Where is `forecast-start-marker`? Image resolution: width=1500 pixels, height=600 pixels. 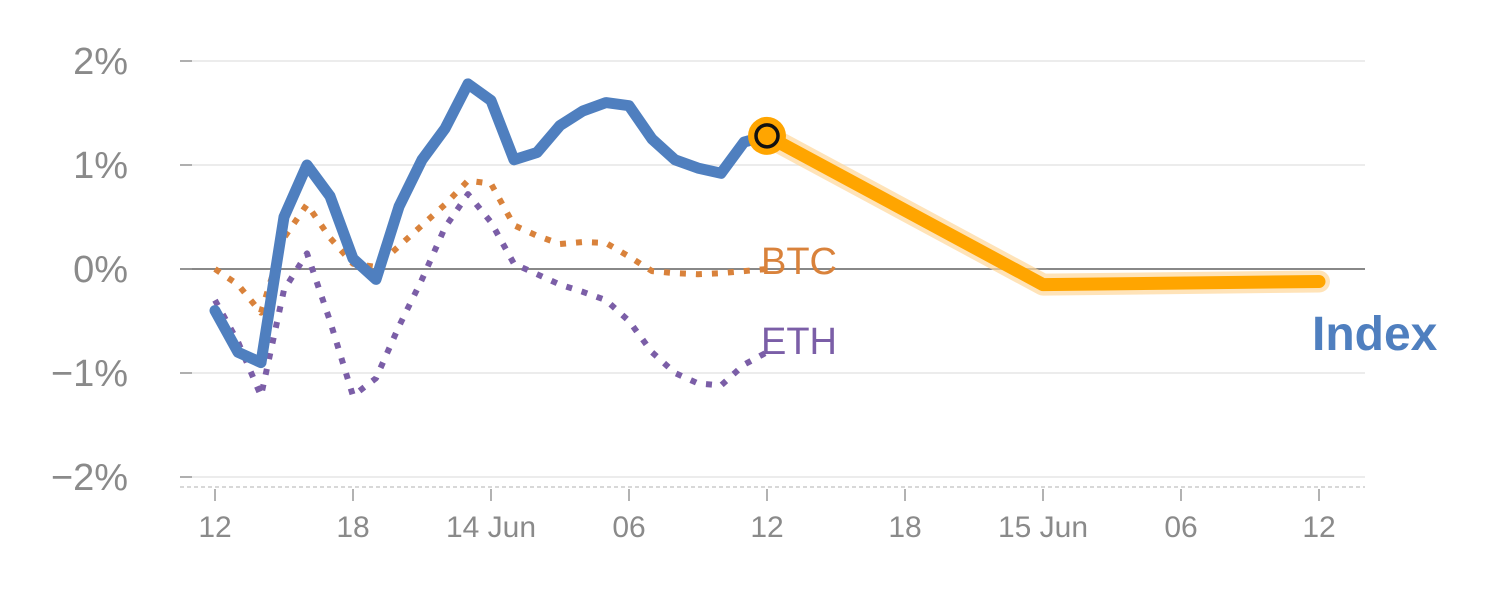 forecast-start-marker is located at coordinates (767, 135).